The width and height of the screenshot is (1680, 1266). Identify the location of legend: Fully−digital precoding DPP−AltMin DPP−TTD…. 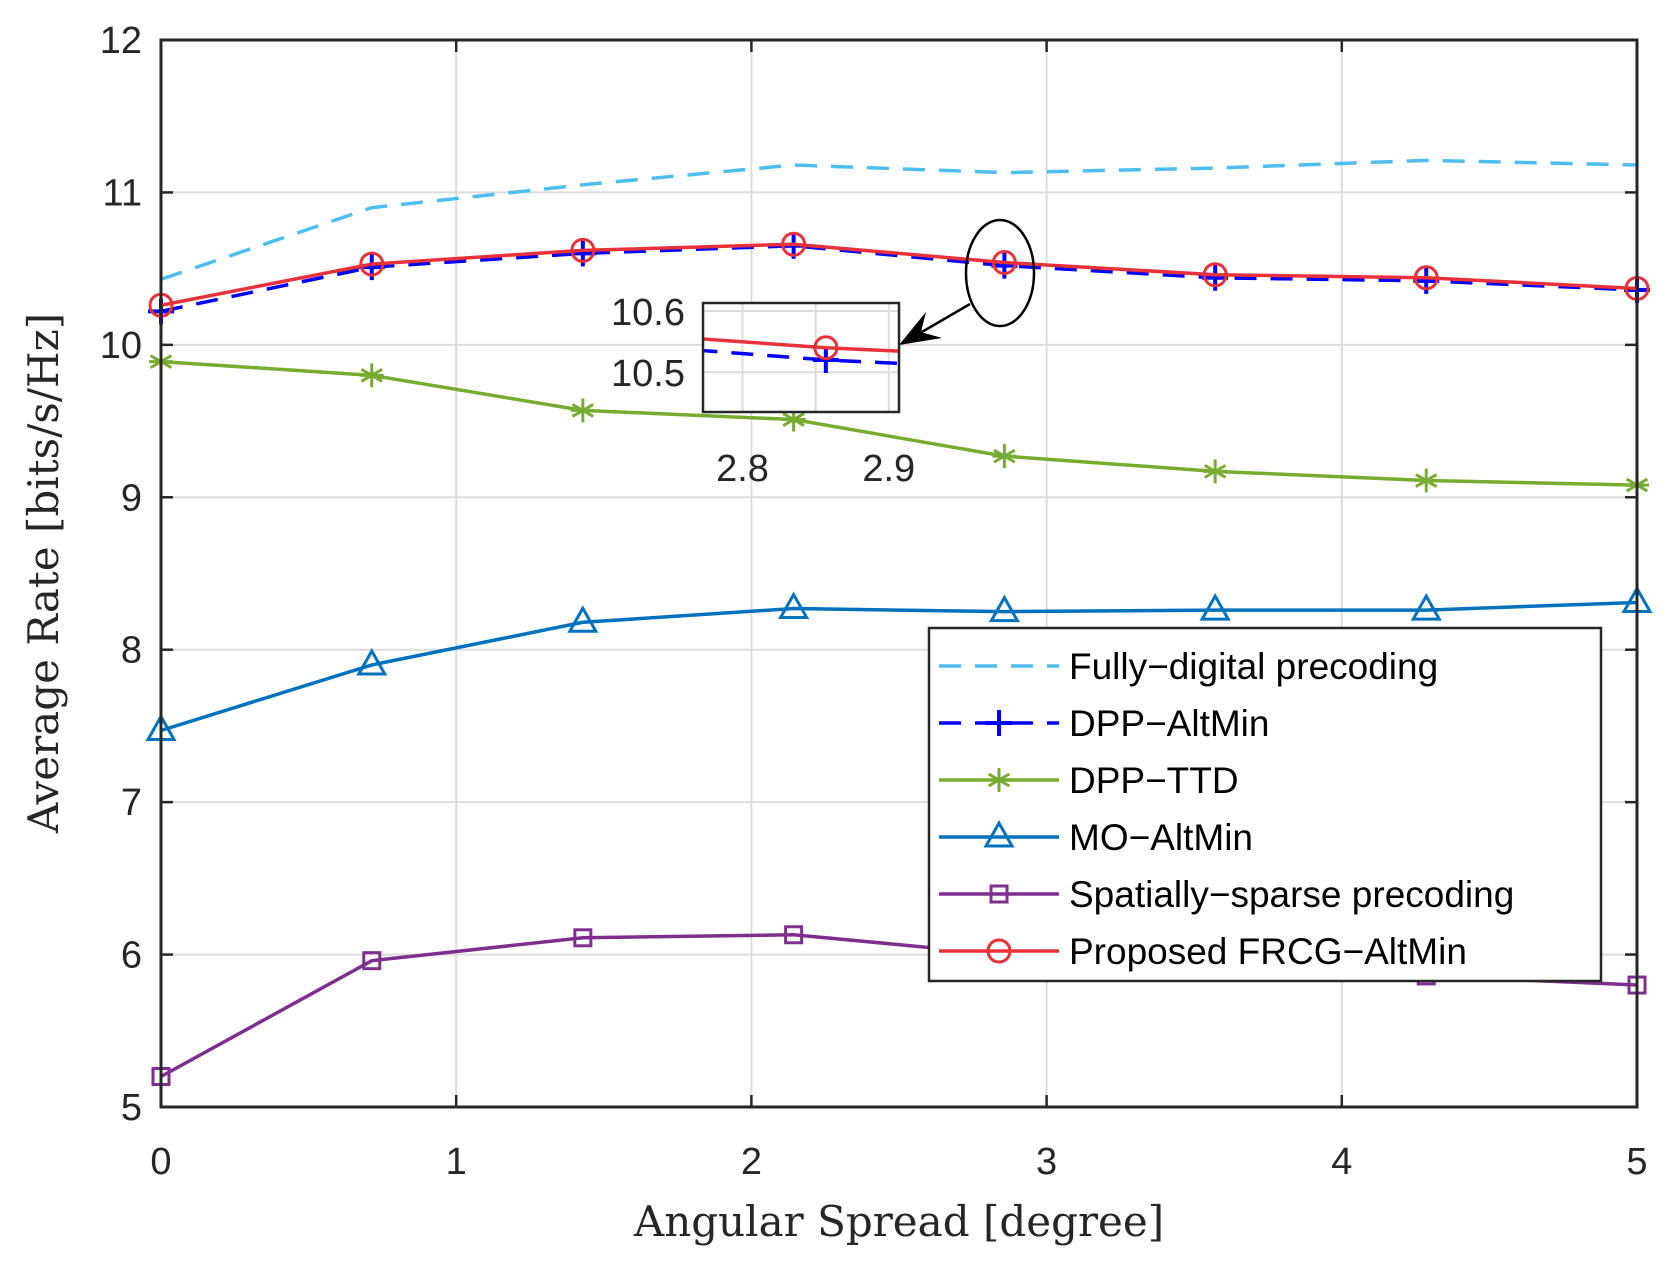
(1265, 804).